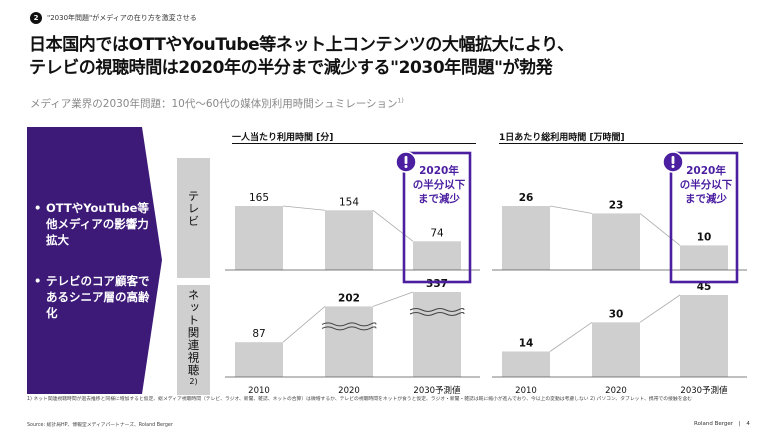 The height and width of the screenshot is (432, 768). Describe the element at coordinates (193, 381) in the screenshot. I see `row-label-net-sup: 2)` at that location.